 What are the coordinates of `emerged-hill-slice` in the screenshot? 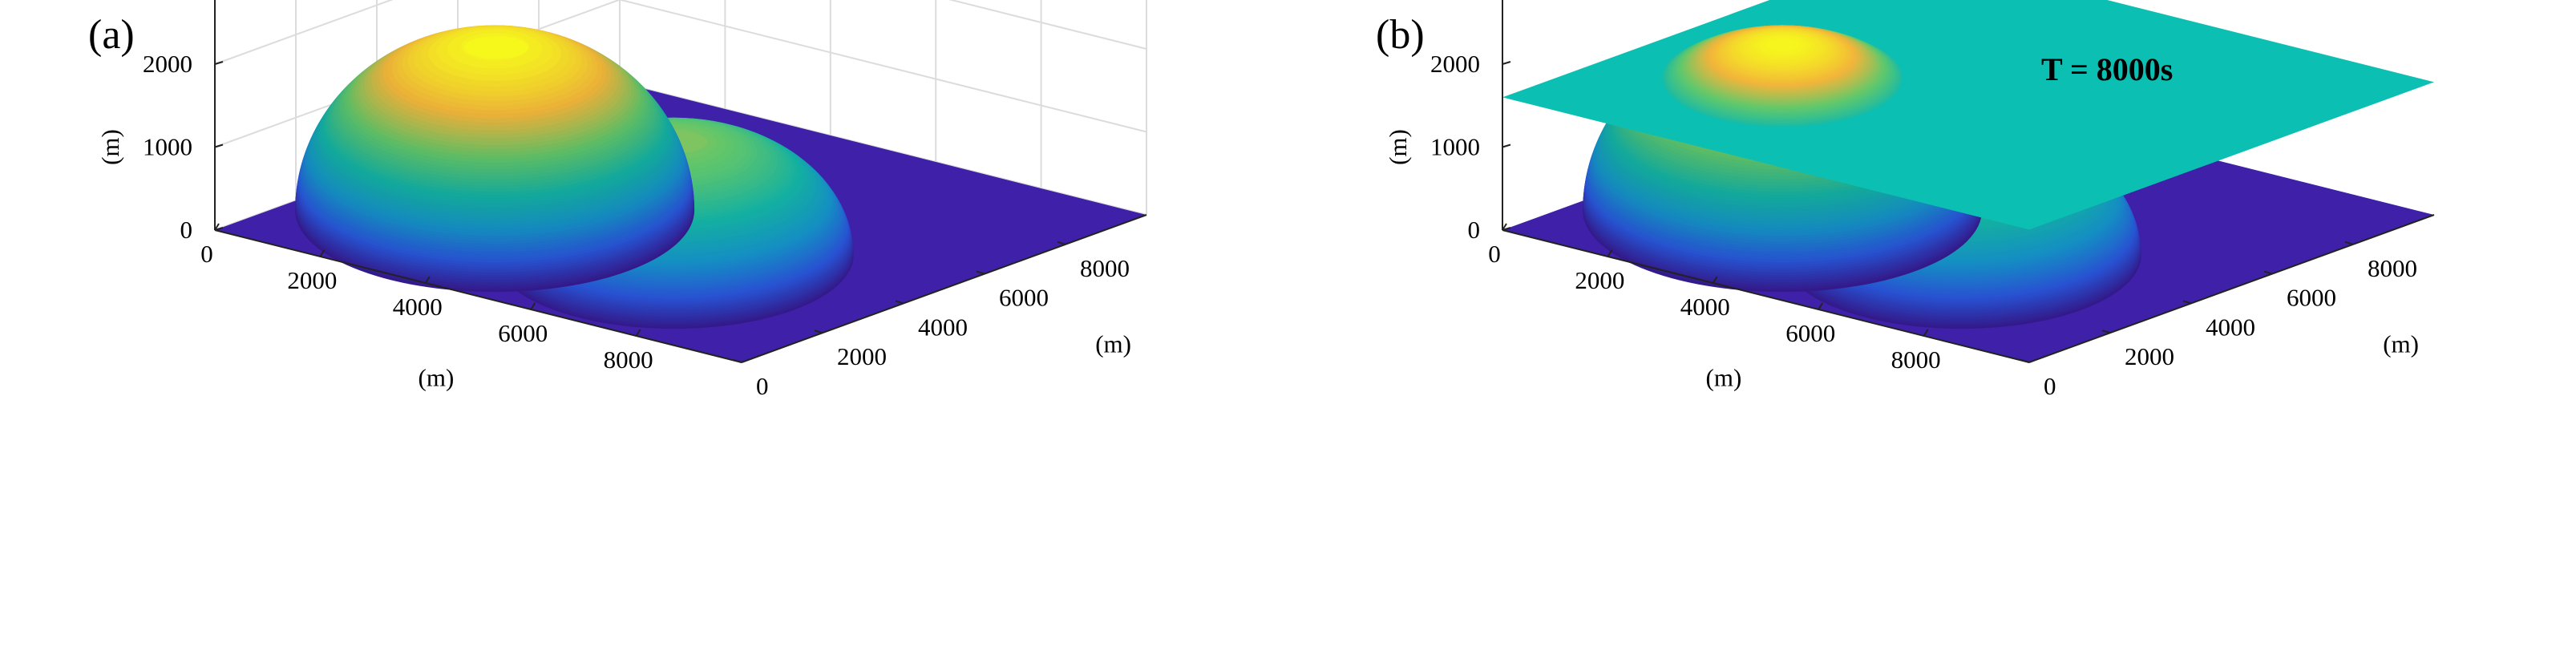 It's located at (1782, 45).